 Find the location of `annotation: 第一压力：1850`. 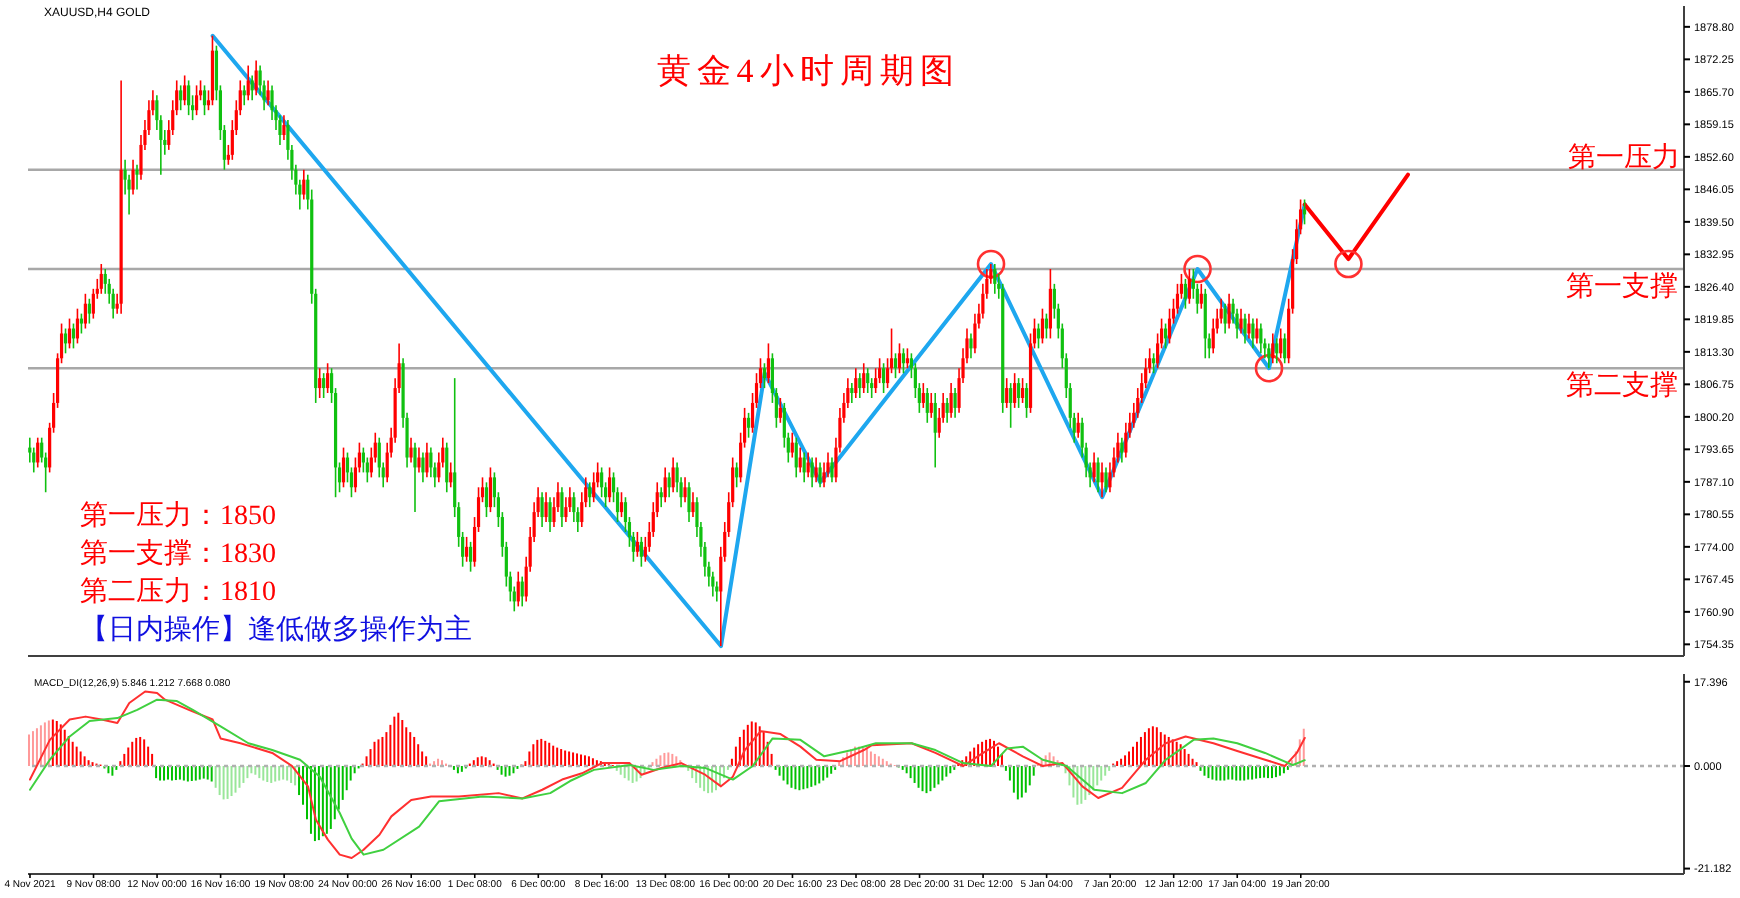

annotation: 第一压力：1850 is located at coordinates (178, 517).